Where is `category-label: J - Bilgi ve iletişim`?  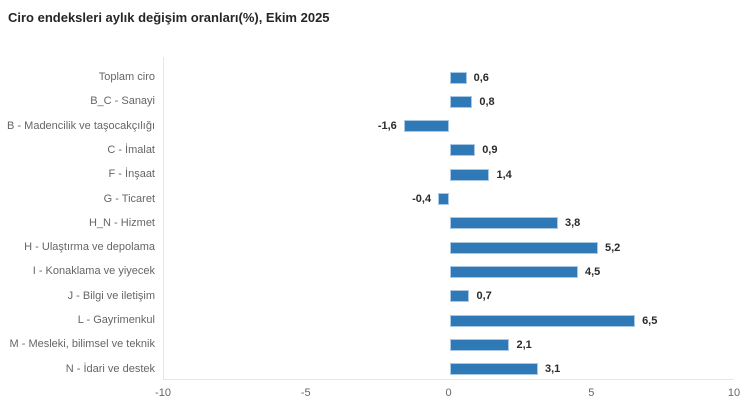 category-label: J - Bilgi ve iletişim is located at coordinates (111, 295).